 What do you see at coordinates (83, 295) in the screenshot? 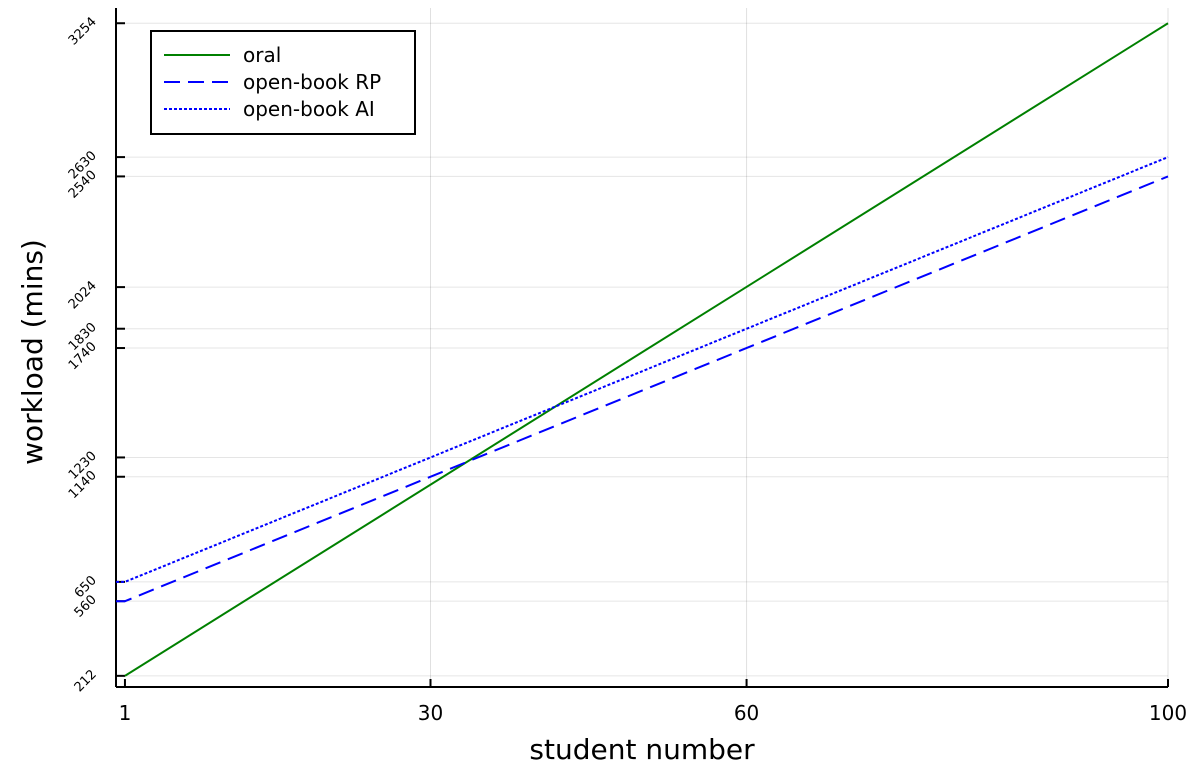
I see `y-tick-label: 2024` at bounding box center [83, 295].